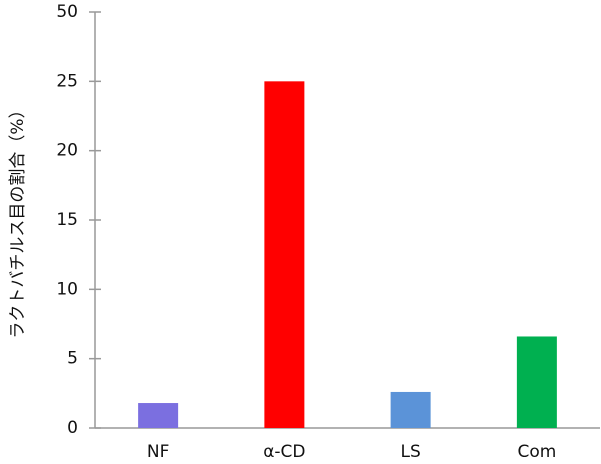  What do you see at coordinates (67, 151) in the screenshot?
I see `y-tick-label: 20` at bounding box center [67, 151].